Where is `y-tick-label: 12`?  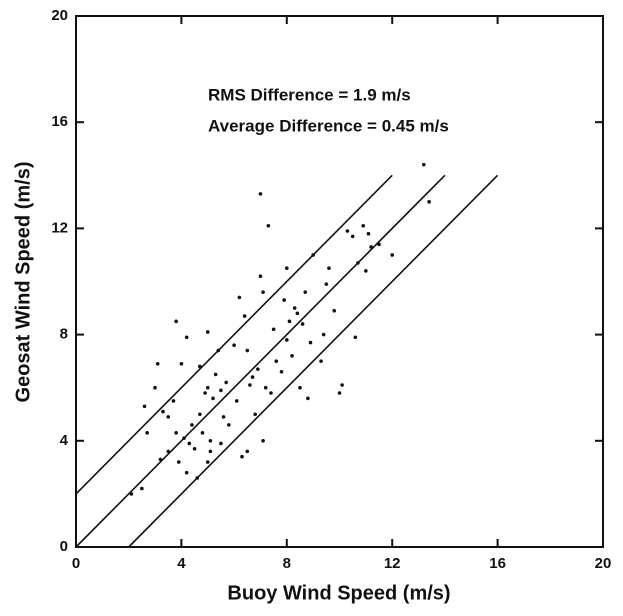 y-tick-label: 12 is located at coordinates (59, 227).